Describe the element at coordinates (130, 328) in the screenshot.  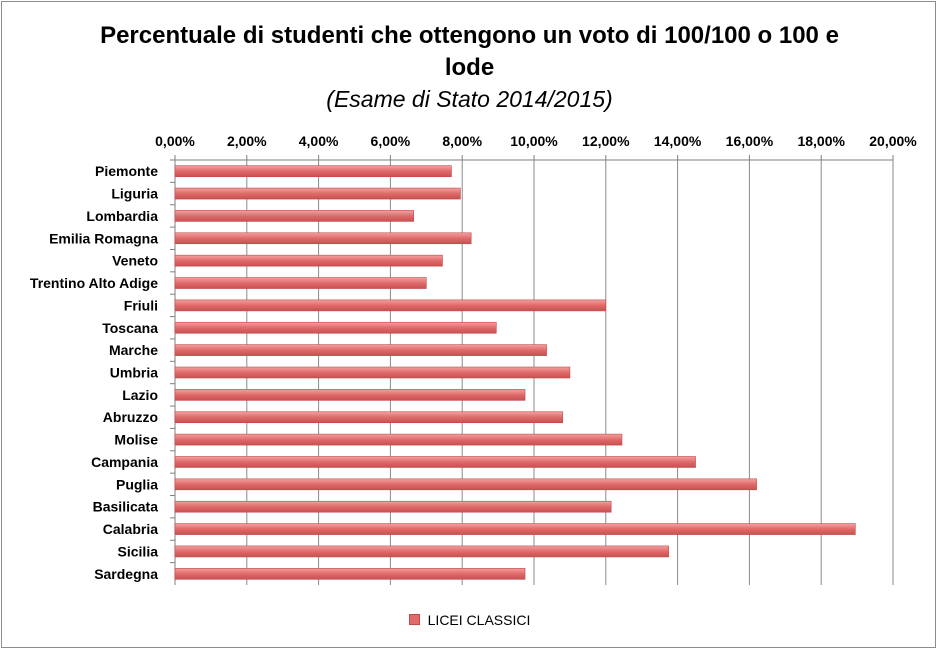
I see `category-label: Toscana` at that location.